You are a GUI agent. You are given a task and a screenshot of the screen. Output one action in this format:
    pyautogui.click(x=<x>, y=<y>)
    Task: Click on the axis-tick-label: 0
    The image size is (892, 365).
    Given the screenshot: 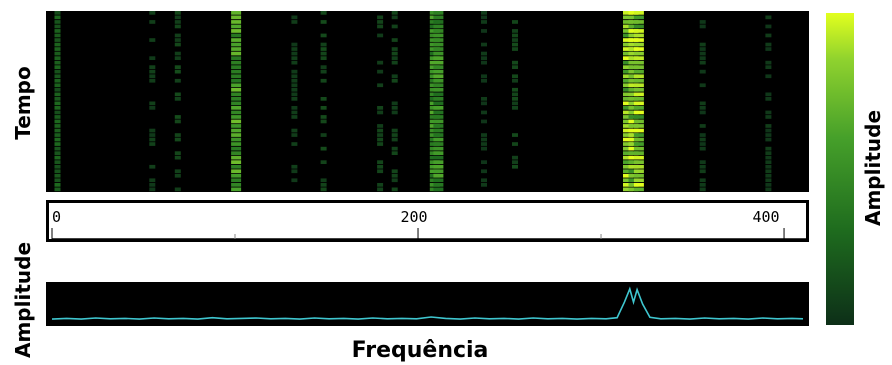 What is the action you would take?
    pyautogui.click(x=56, y=217)
    